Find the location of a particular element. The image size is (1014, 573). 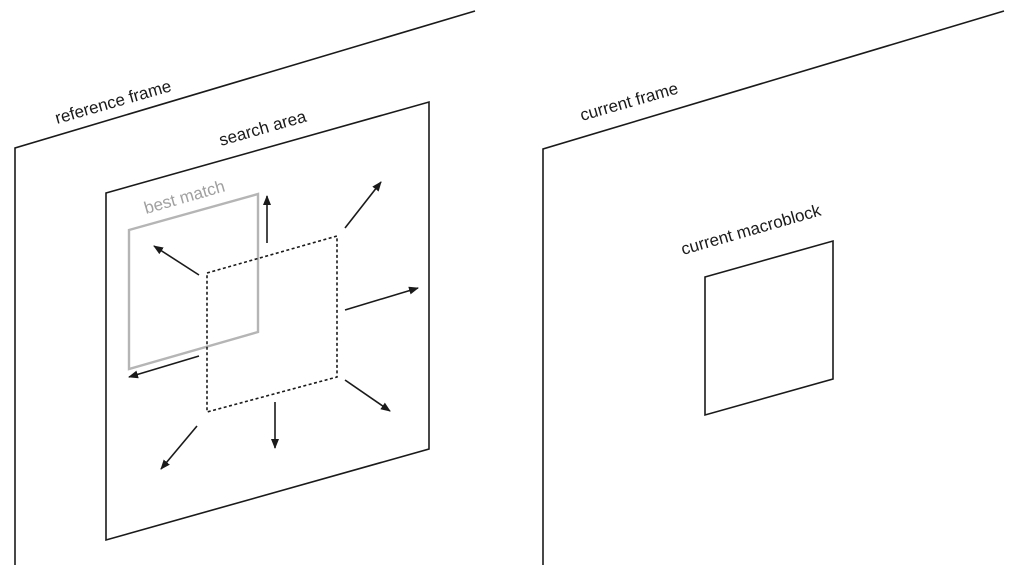

reference-frame-label: reference frame is located at coordinates (113, 102).